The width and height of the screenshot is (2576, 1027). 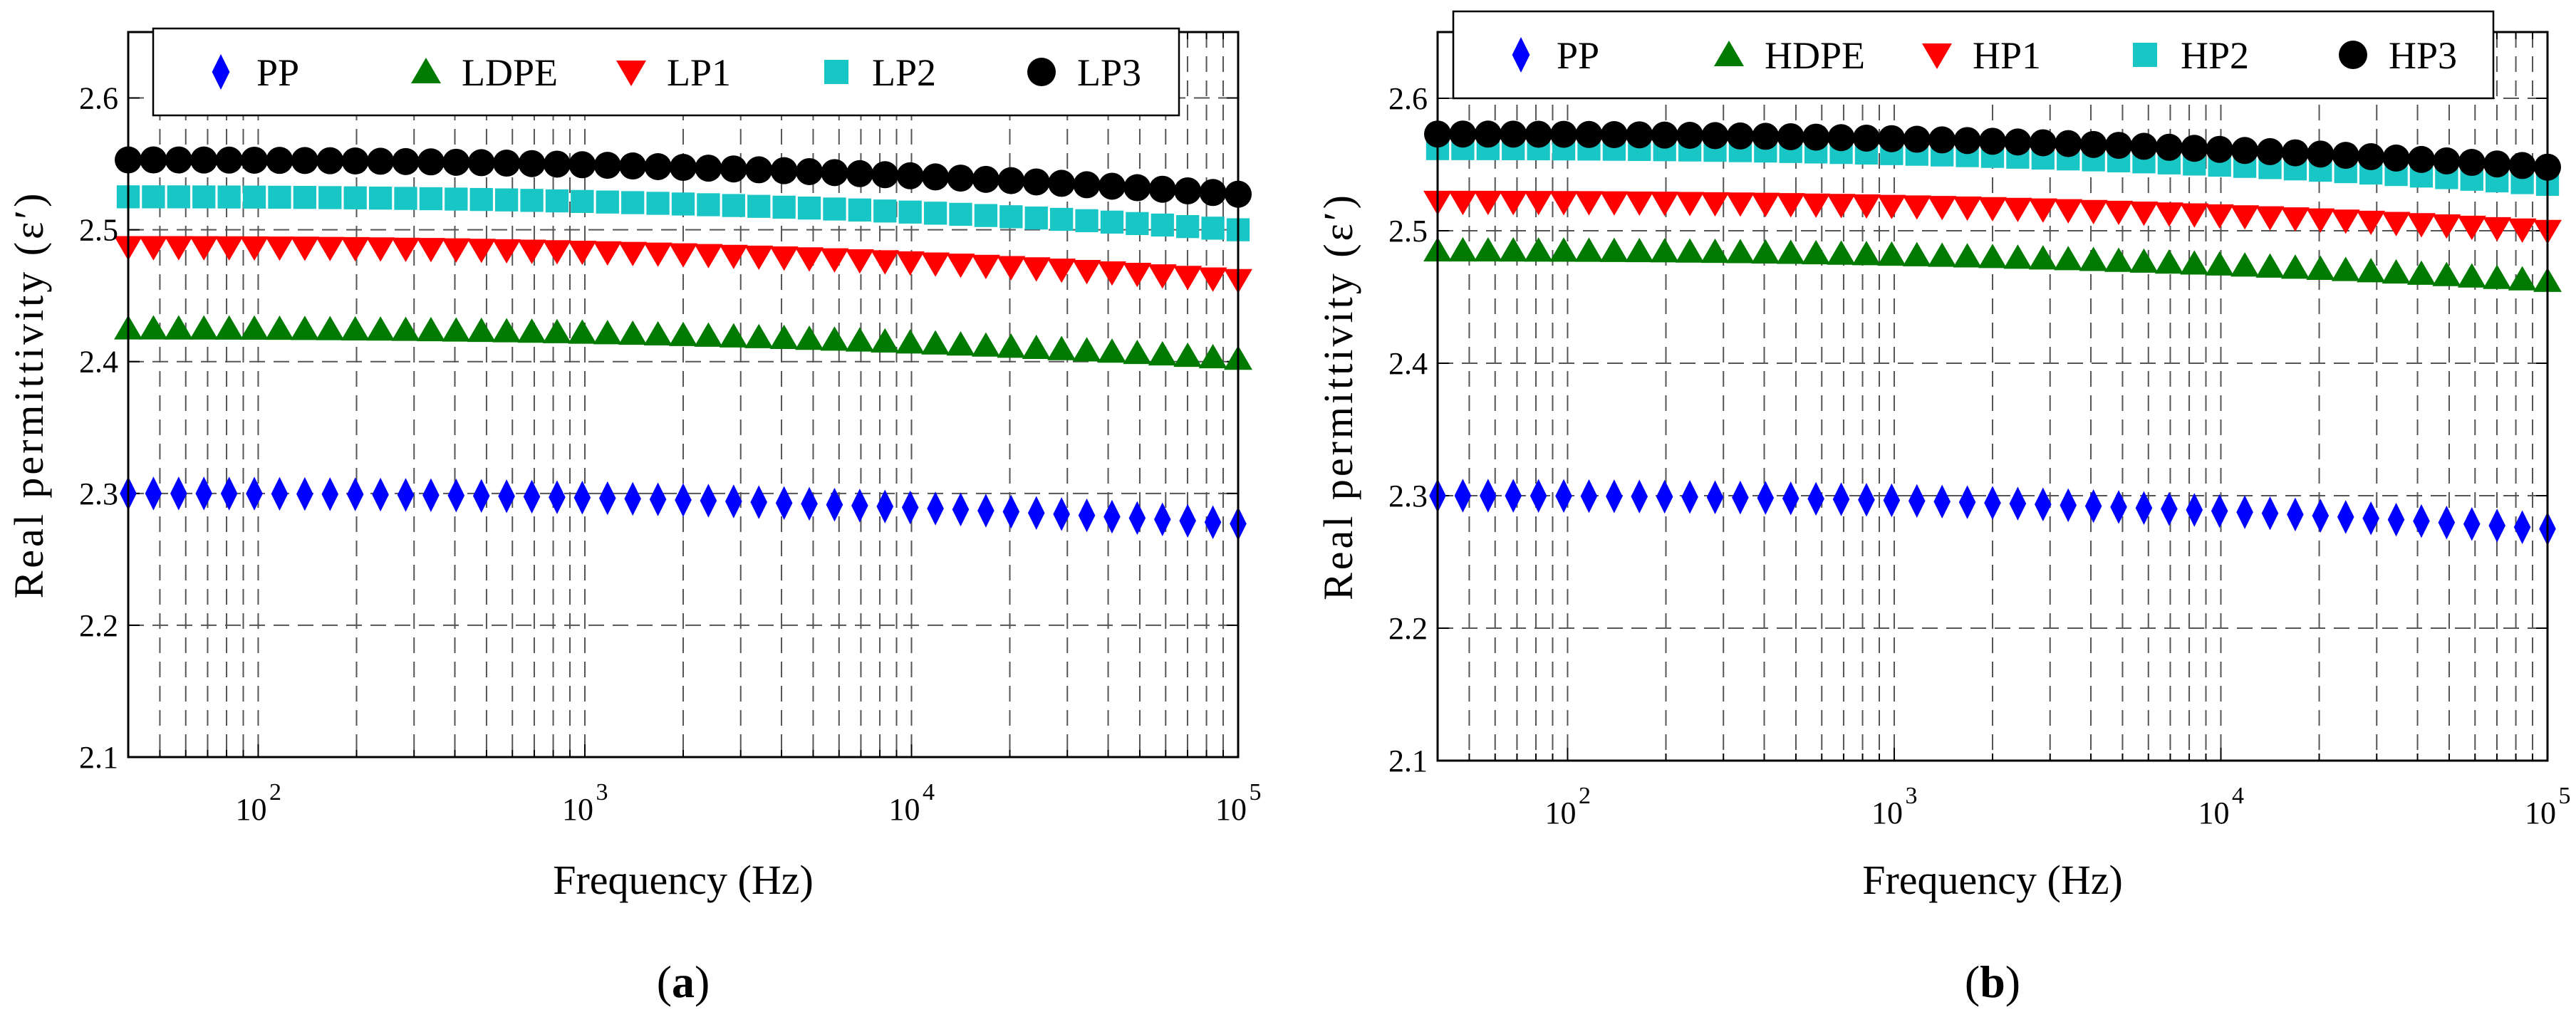 I want to click on panel-label: (a), so click(x=683, y=981).